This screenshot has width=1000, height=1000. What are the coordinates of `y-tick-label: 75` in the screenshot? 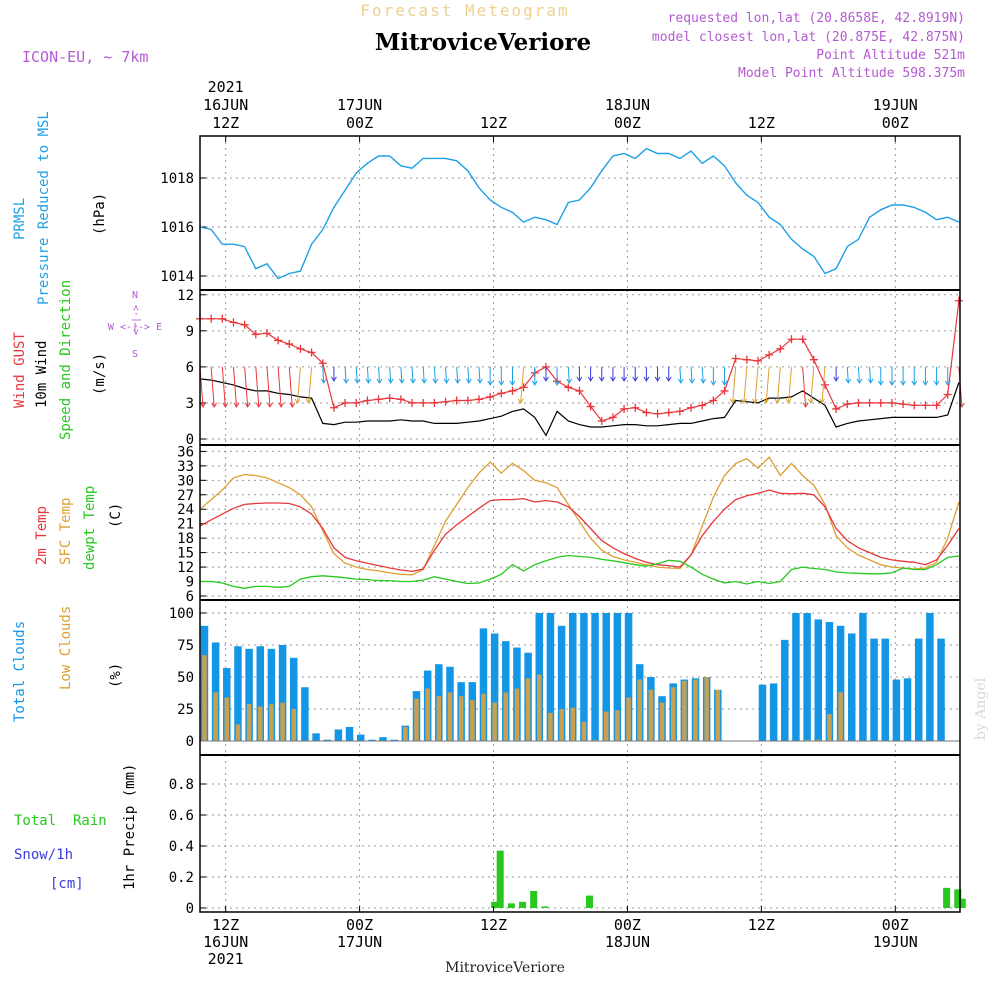 It's located at (185, 646).